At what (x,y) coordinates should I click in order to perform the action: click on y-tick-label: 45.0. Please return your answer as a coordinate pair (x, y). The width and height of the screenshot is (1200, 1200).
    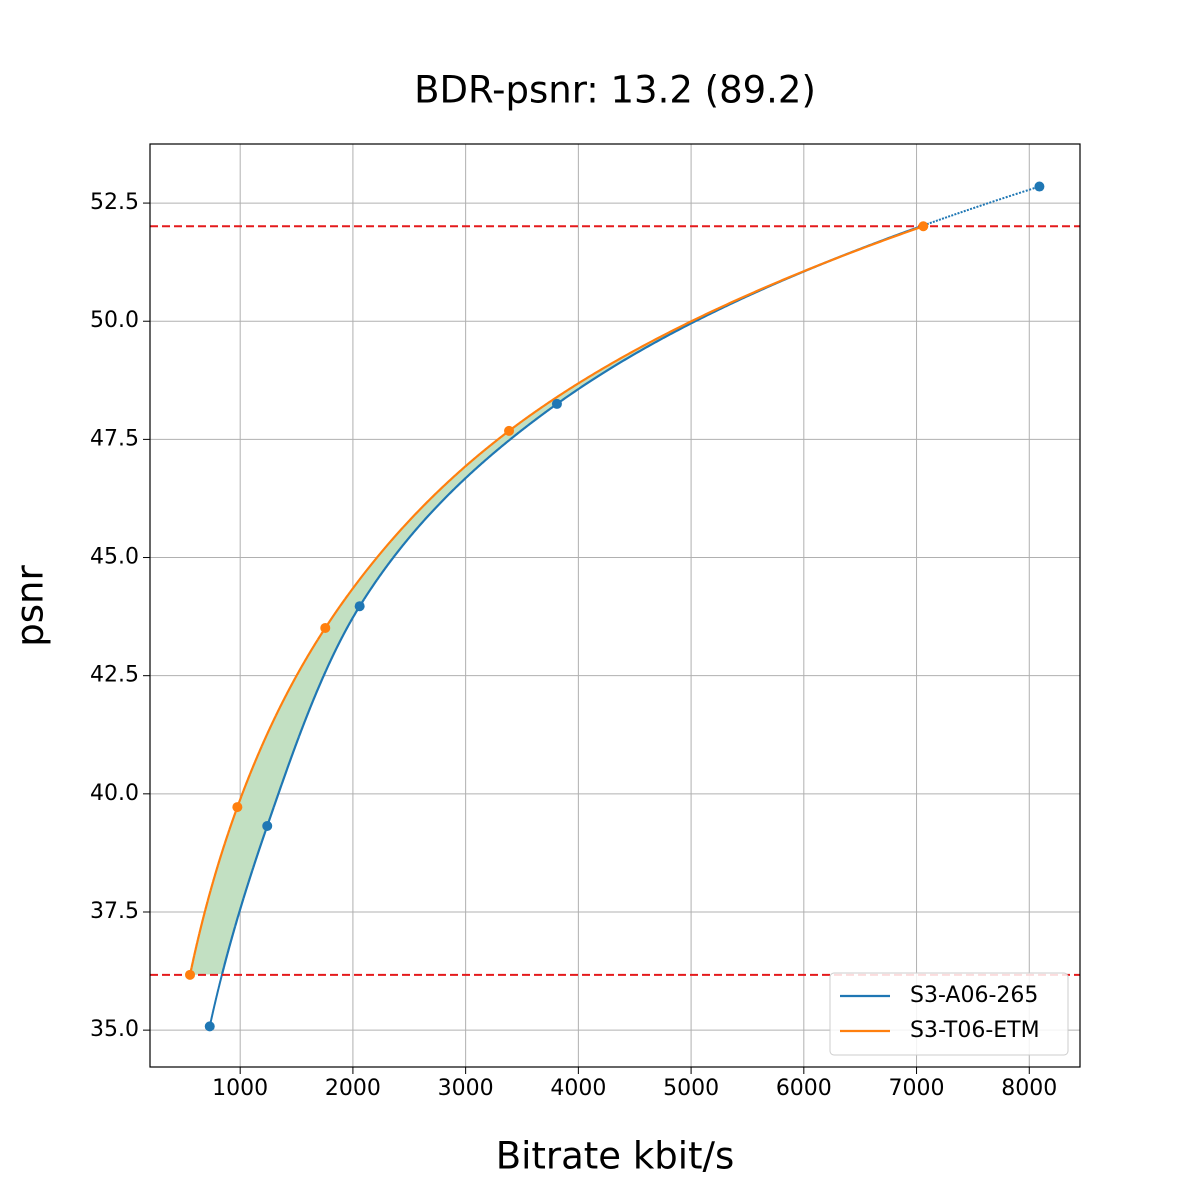
    Looking at the image, I should click on (114, 557).